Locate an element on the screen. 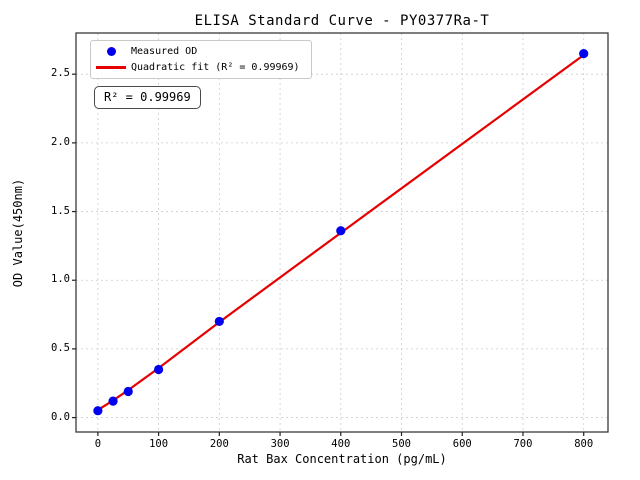 This screenshot has height=480, width=640. y-tick-label: 1.0 is located at coordinates (60, 279).